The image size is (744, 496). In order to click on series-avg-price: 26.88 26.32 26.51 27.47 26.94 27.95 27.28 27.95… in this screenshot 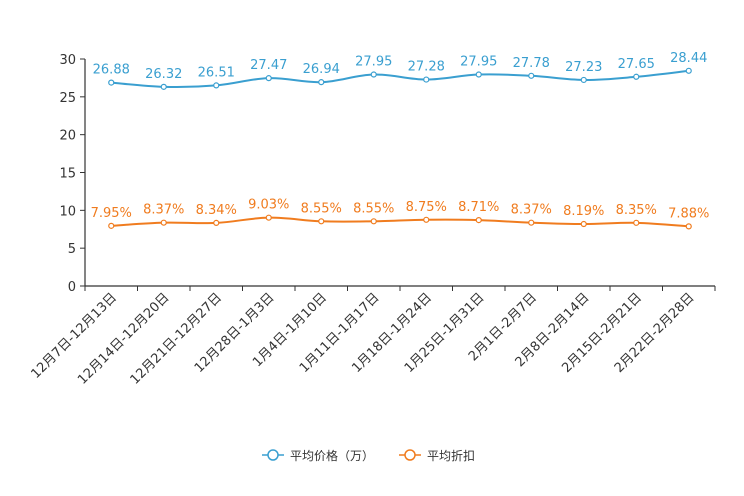, I will do `click(400, 70)`.